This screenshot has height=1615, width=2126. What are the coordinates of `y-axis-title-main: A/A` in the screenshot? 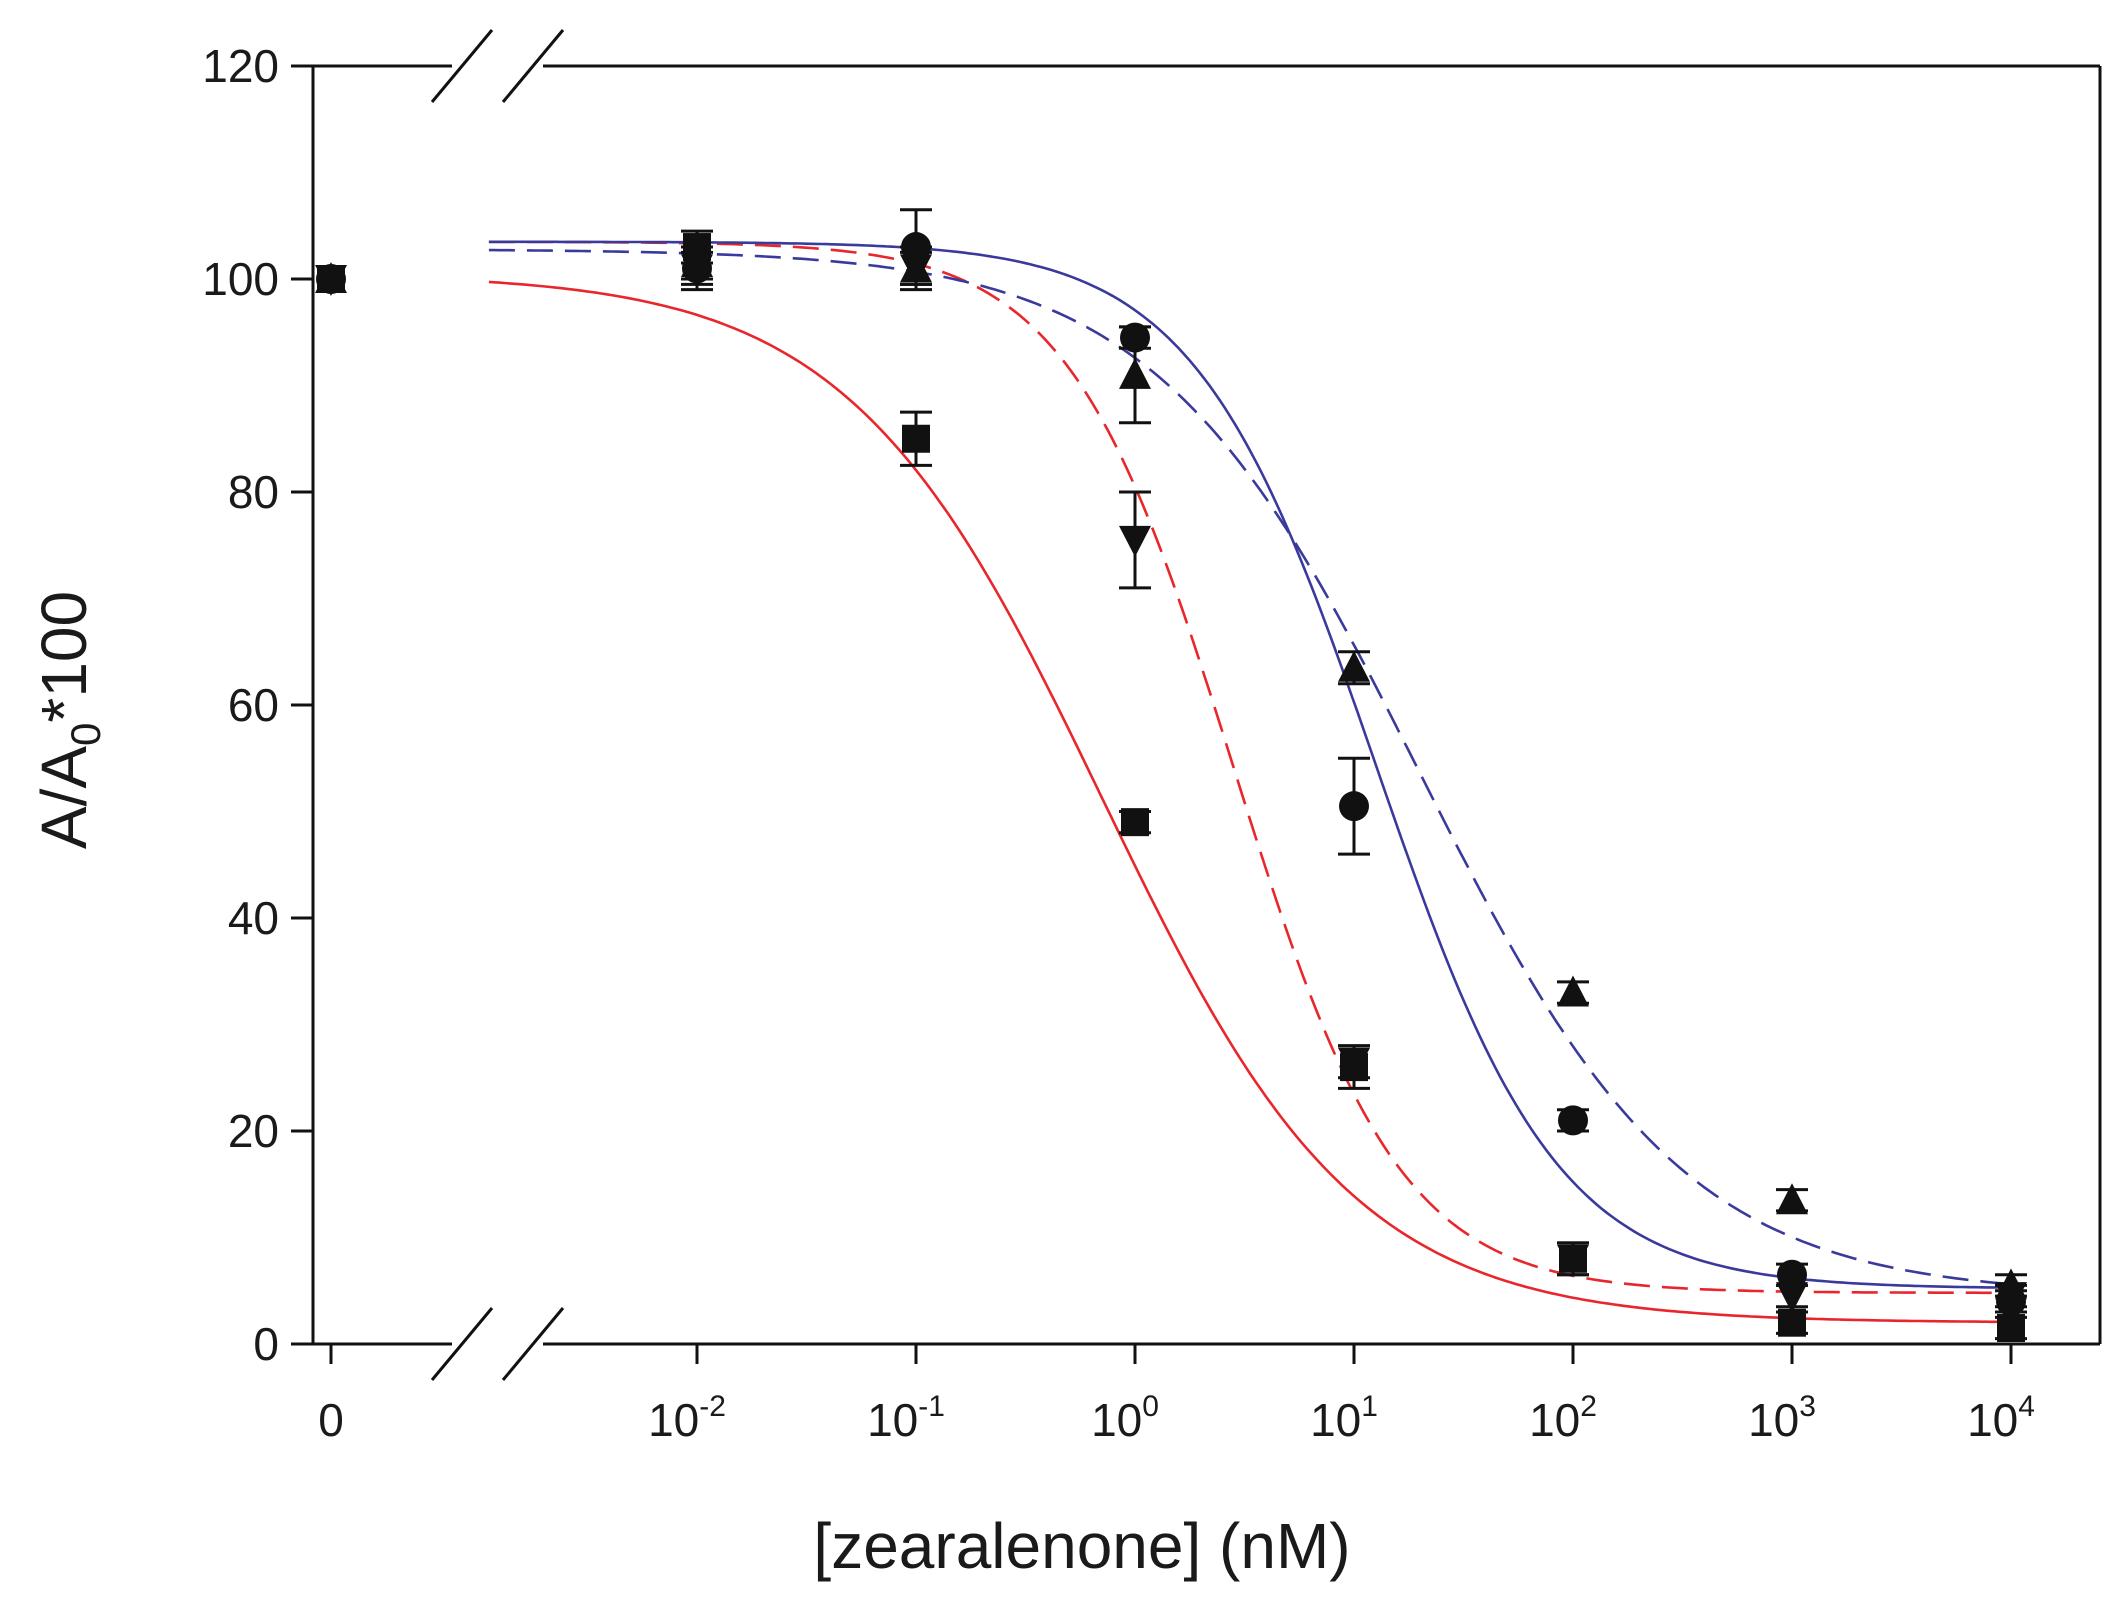 It's located at (64, 797).